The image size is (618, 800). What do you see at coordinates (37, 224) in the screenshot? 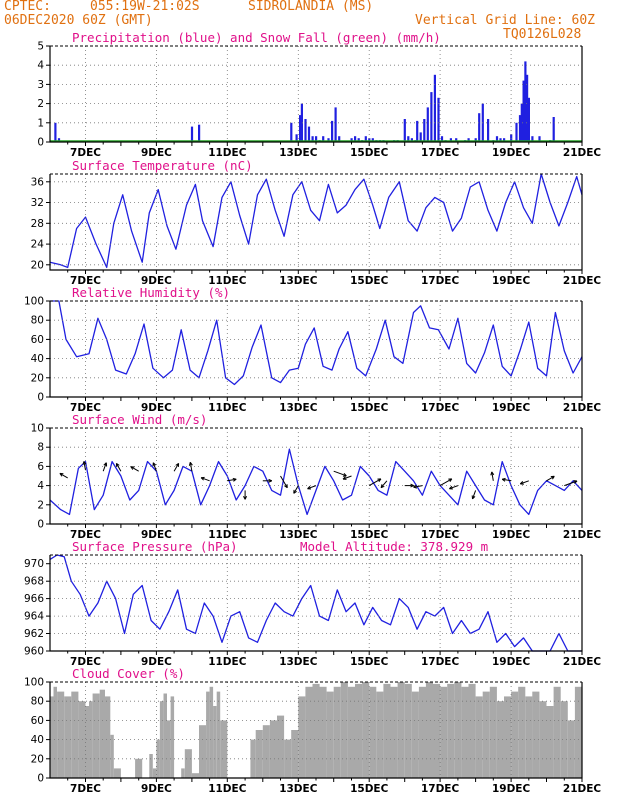
I see `temp-ytick-label: 28` at bounding box center [37, 224].